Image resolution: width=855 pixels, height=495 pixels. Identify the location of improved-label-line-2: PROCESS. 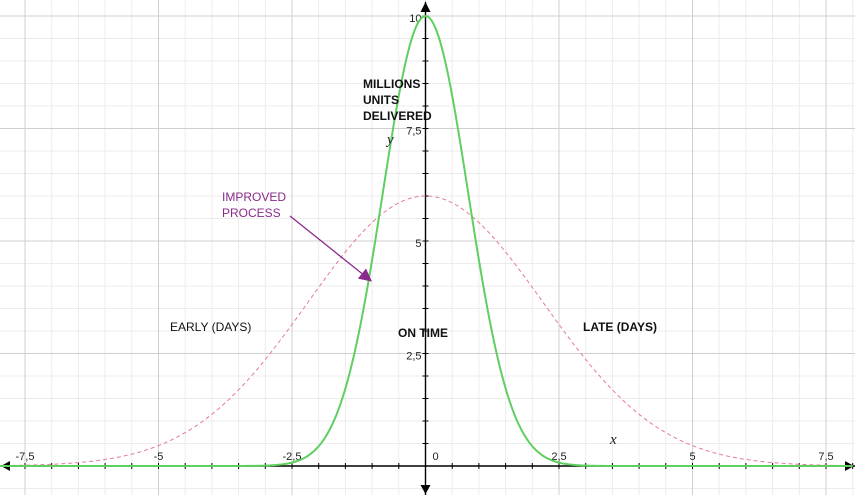
(251, 213).